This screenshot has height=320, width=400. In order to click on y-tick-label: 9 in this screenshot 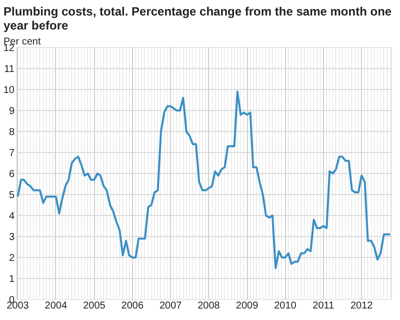, I will do `click(11, 111)`.